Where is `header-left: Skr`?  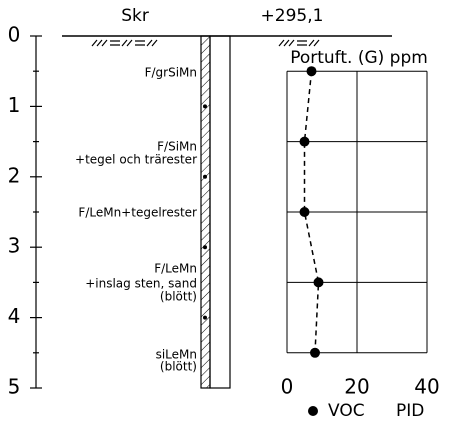
header-left: Skr is located at coordinates (135, 16).